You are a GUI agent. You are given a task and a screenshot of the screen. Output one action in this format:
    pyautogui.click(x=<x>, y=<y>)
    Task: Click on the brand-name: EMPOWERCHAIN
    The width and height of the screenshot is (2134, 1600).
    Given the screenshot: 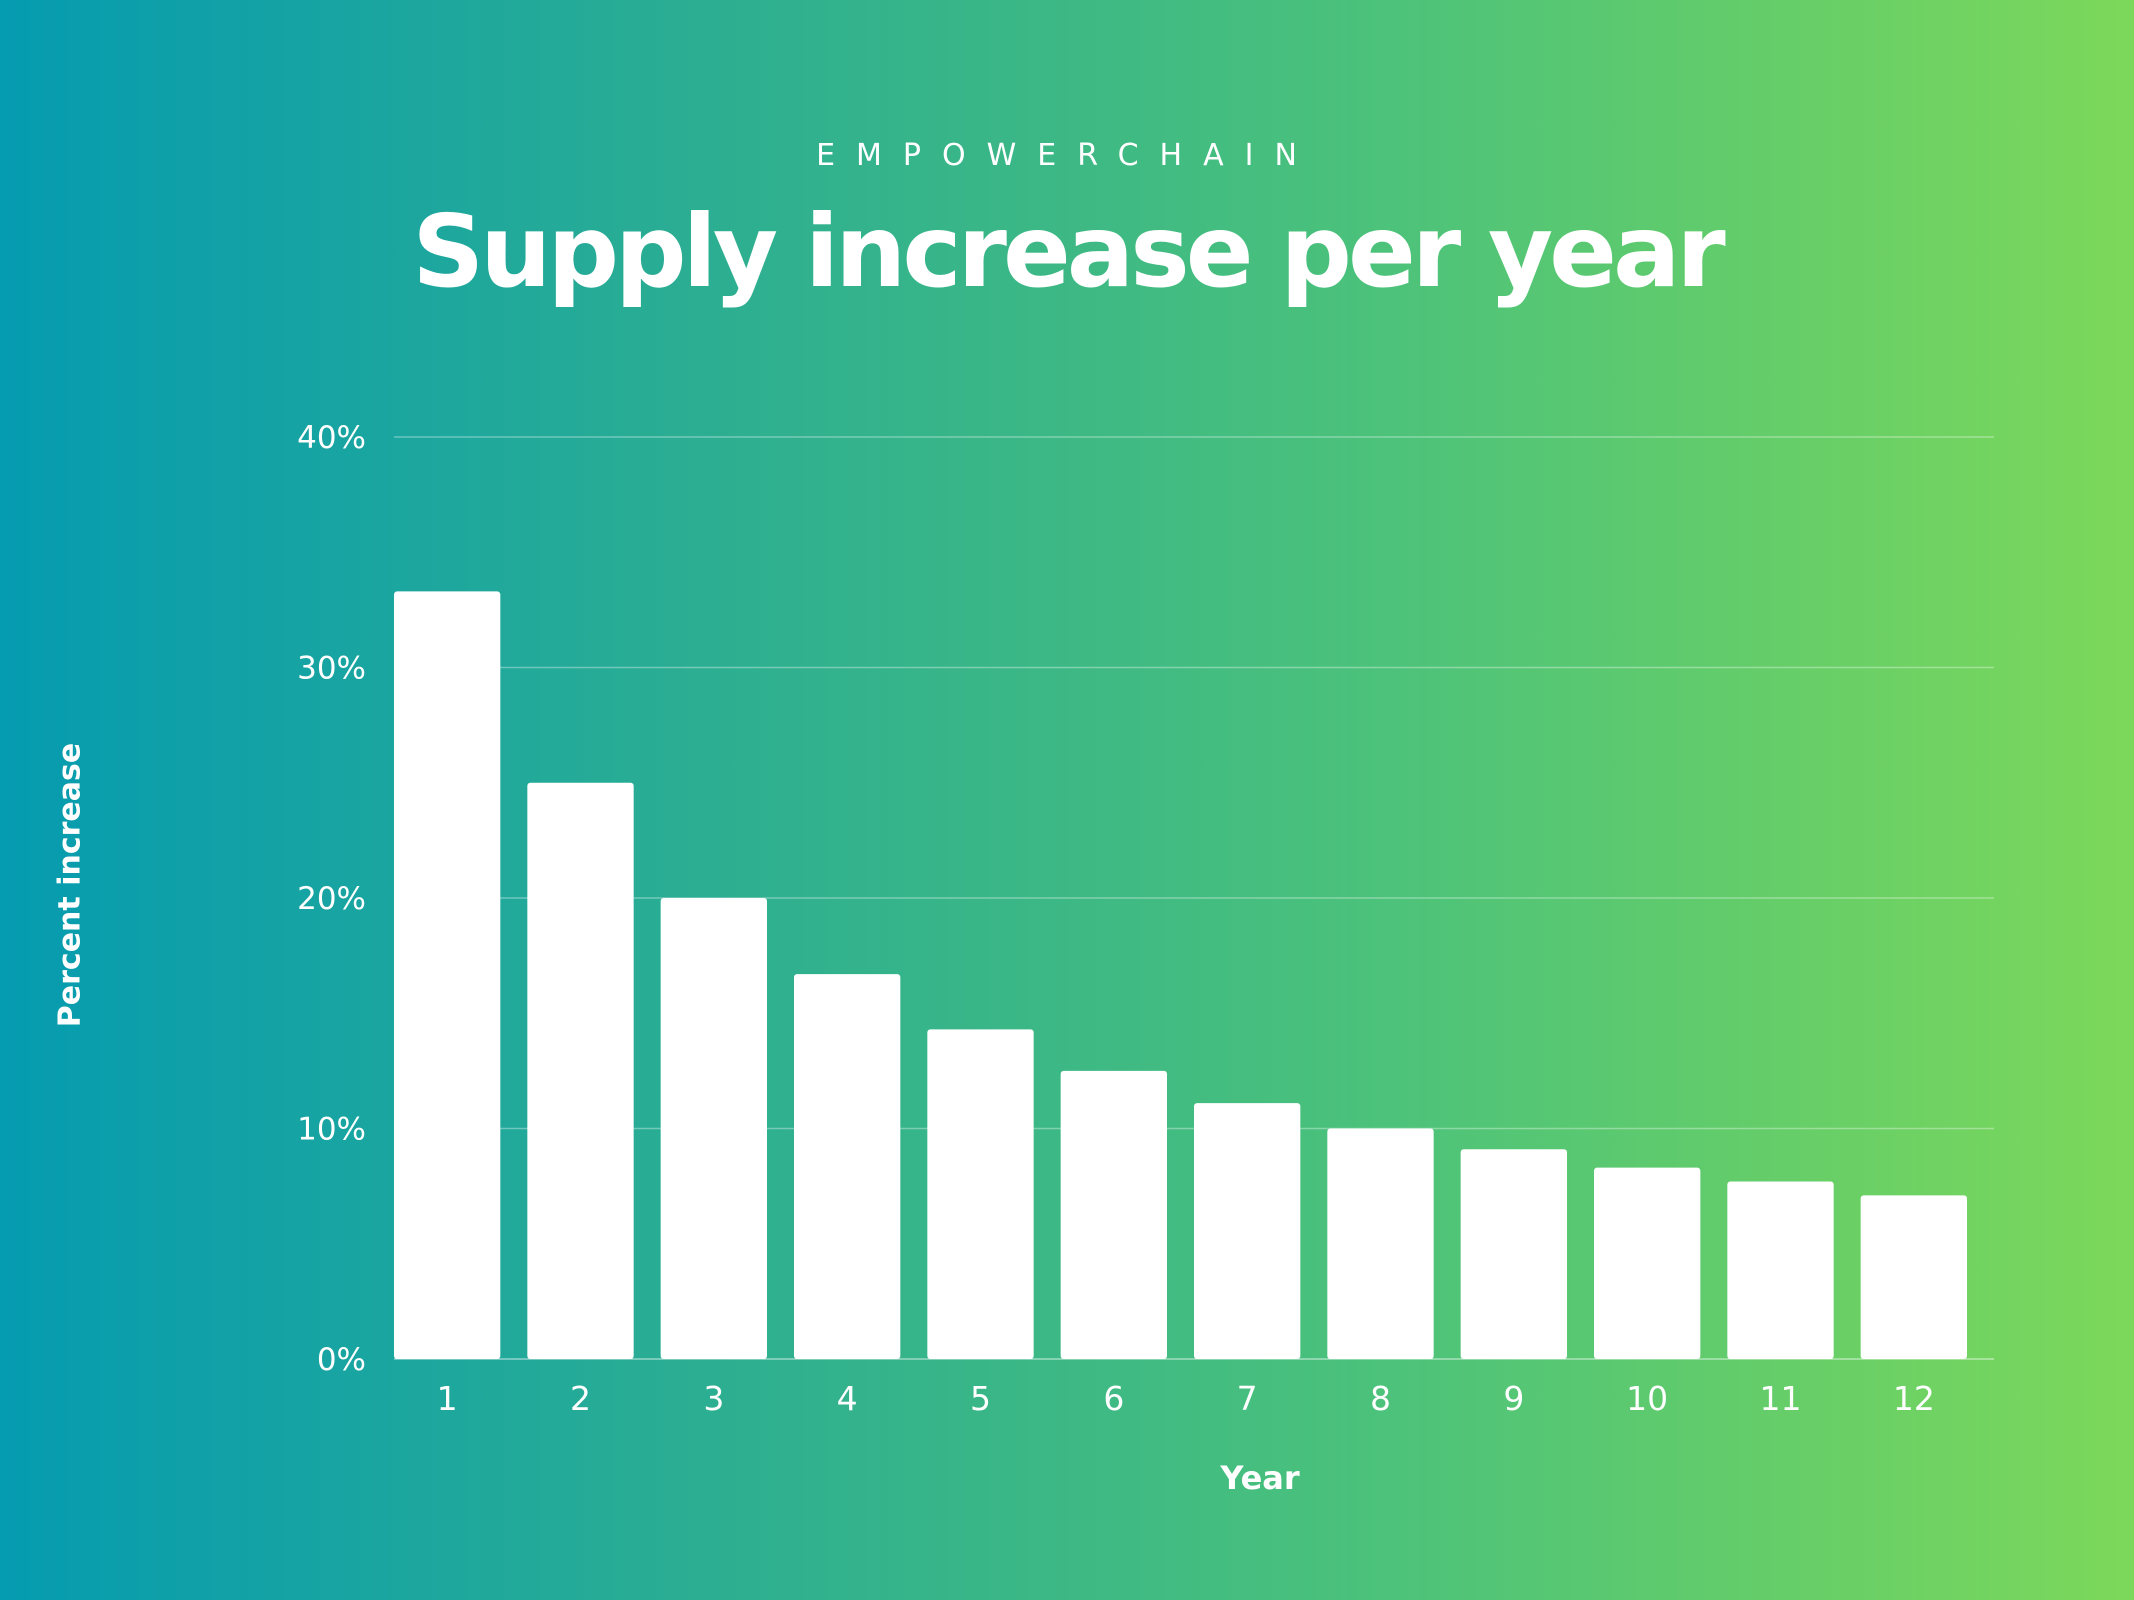 What is the action you would take?
    pyautogui.click(x=1067, y=155)
    